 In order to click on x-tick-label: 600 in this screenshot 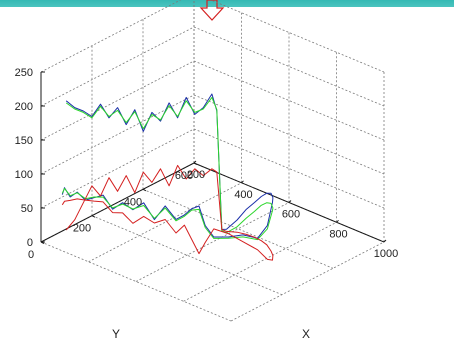, I will do `click(291, 215)`.